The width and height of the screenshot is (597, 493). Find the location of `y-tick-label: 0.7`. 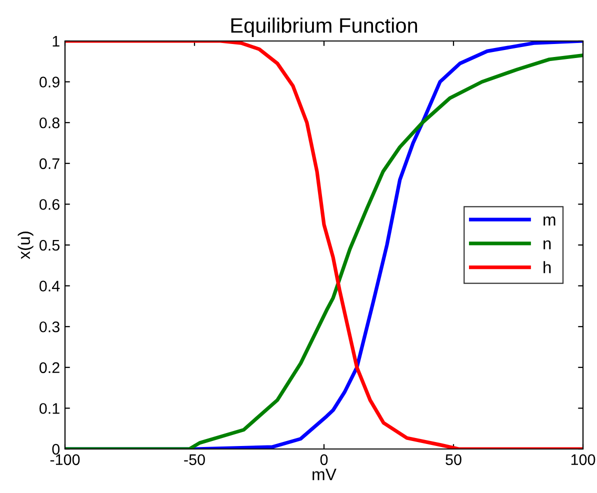

y-tick-label: 0.7 is located at coordinates (50, 164).